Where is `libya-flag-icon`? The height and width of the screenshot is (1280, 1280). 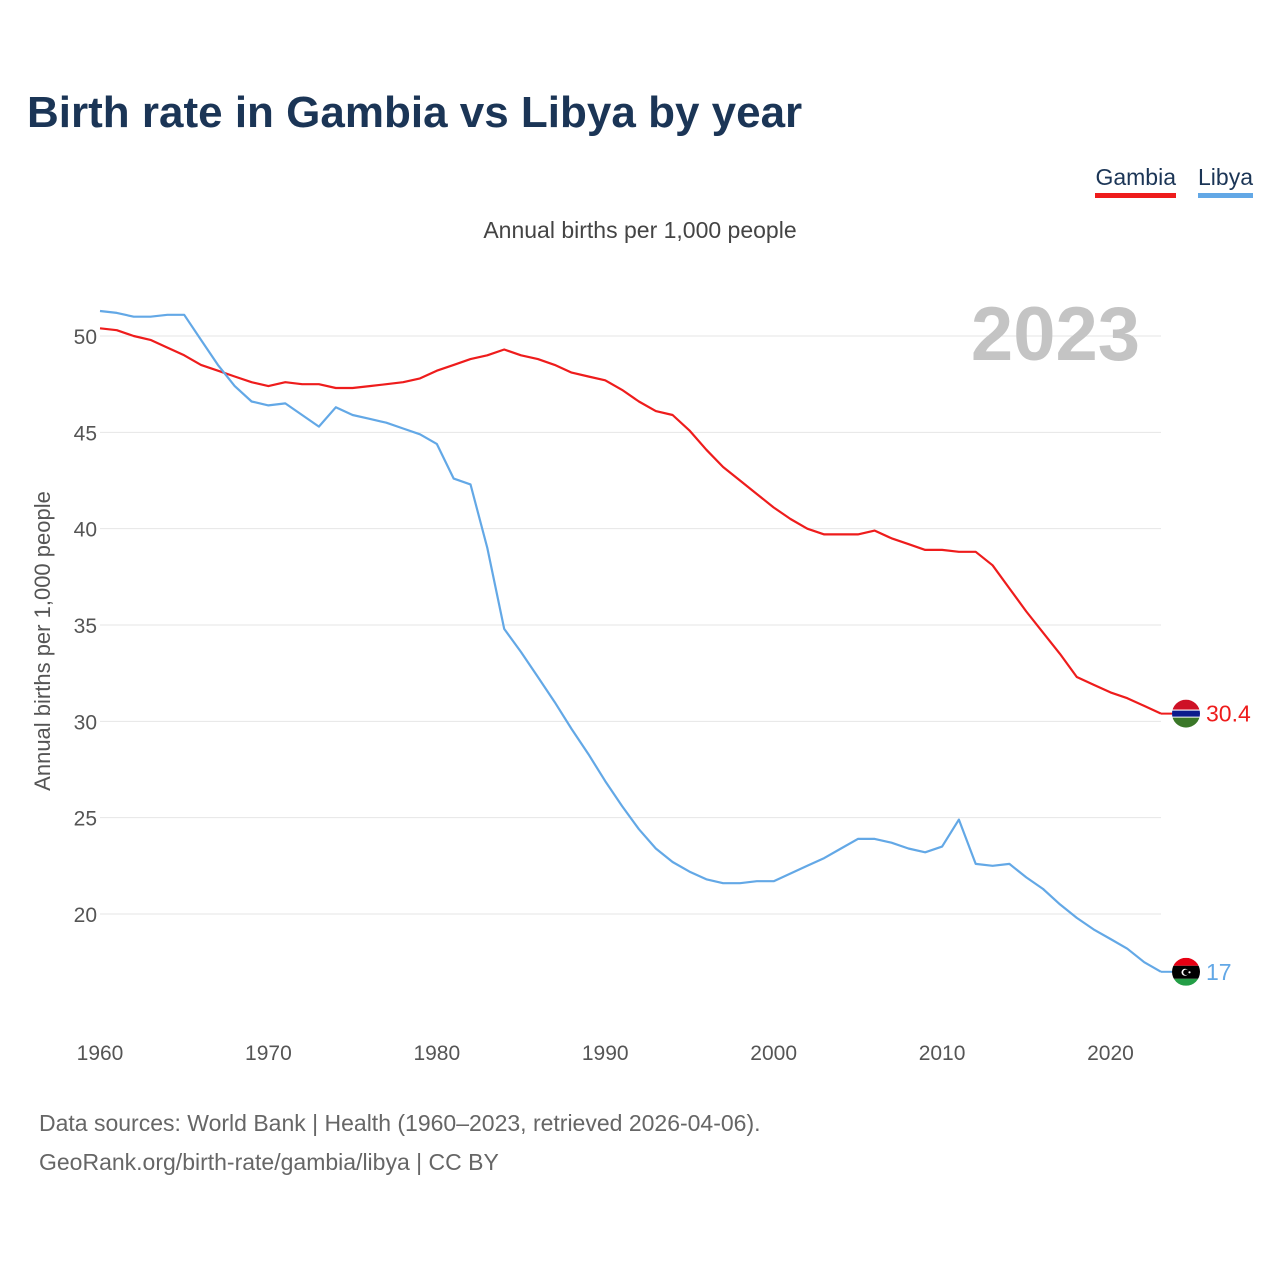
libya-flag-icon is located at coordinates (1186, 971).